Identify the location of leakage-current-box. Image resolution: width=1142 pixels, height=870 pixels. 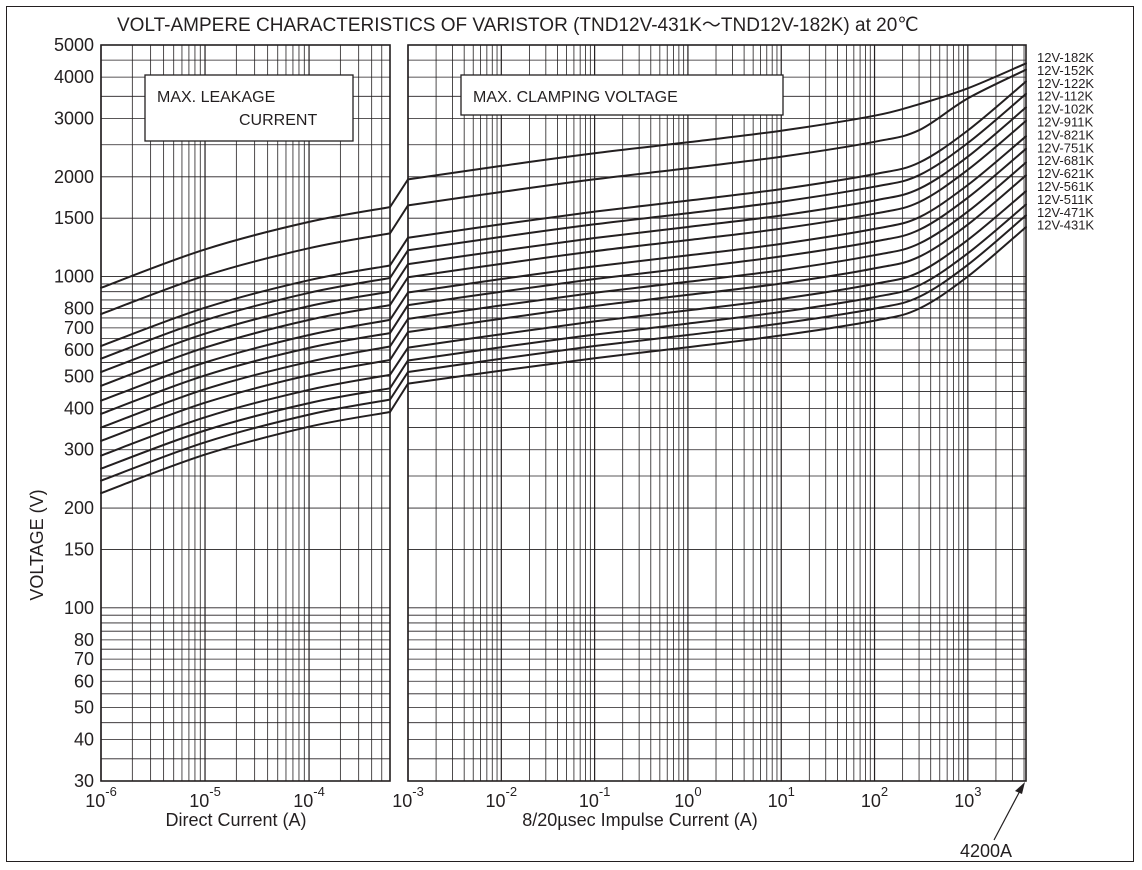
(249, 108).